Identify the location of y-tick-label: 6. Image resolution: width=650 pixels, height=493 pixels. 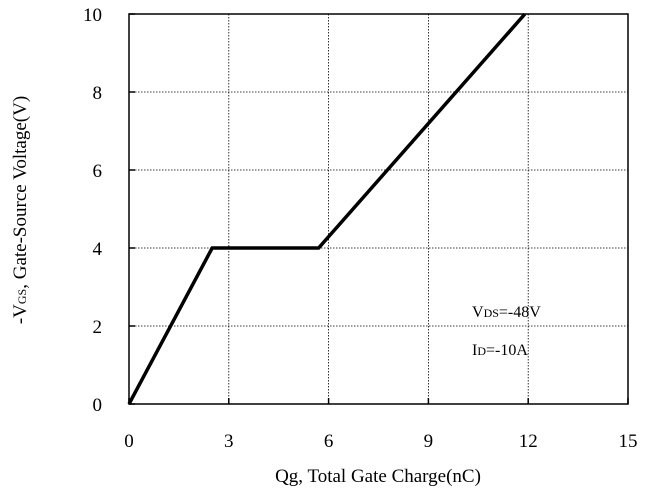
(98, 171).